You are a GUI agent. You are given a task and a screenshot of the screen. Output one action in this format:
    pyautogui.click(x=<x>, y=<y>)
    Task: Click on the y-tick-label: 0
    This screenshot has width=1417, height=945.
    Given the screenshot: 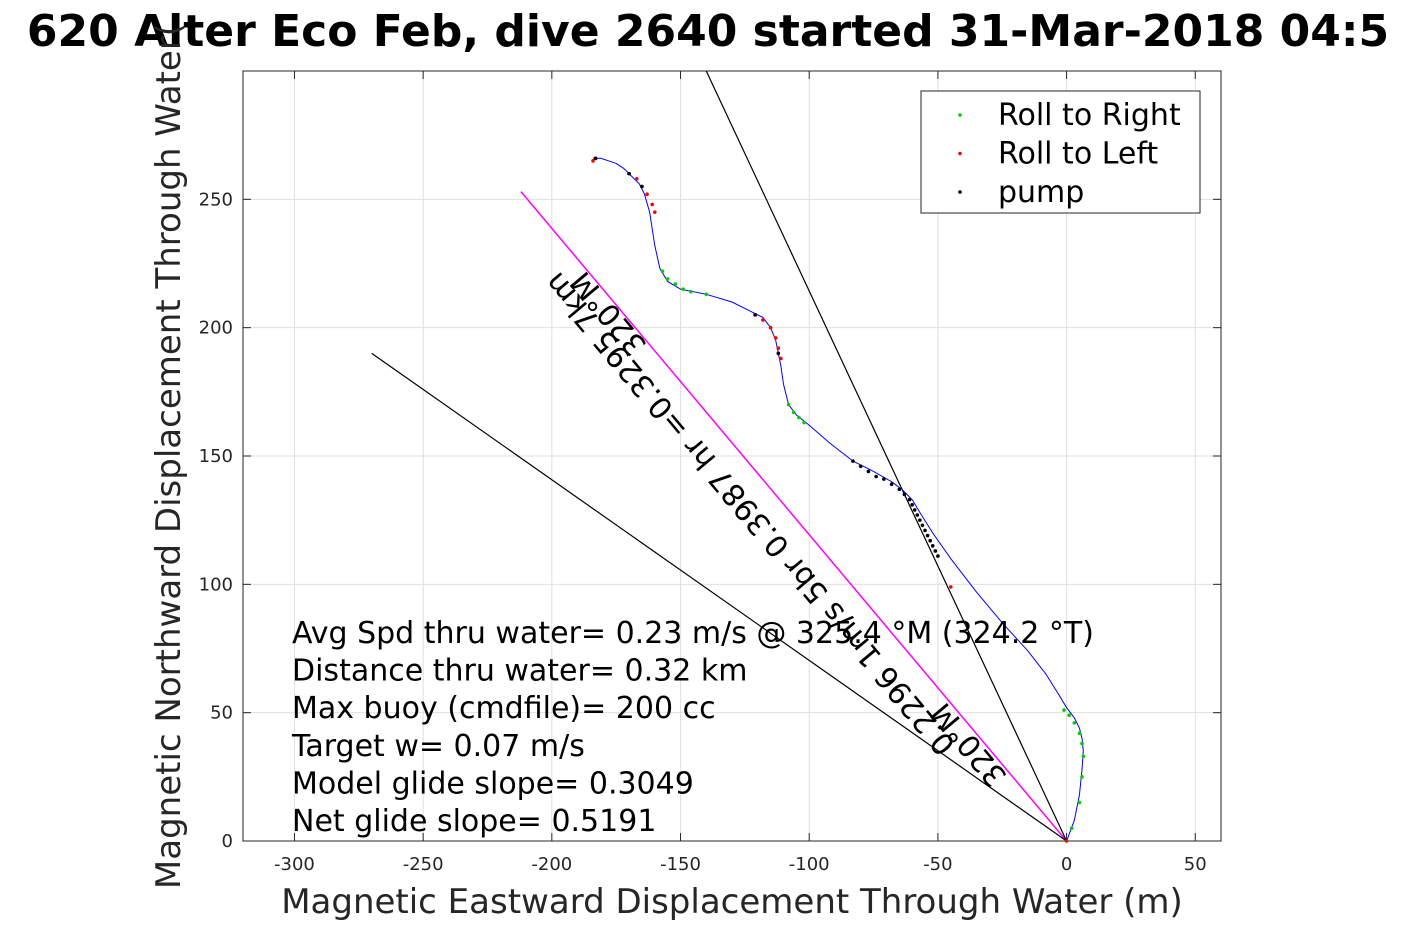 What is the action you would take?
    pyautogui.click(x=227, y=841)
    